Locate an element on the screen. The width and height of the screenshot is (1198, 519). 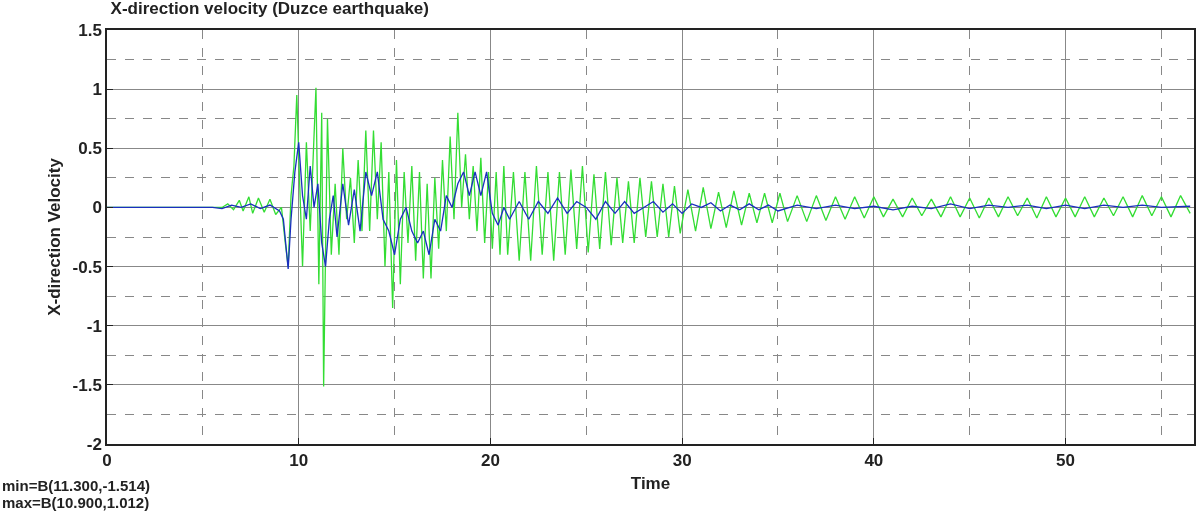
x-axis-title: Time is located at coordinates (650, 484).